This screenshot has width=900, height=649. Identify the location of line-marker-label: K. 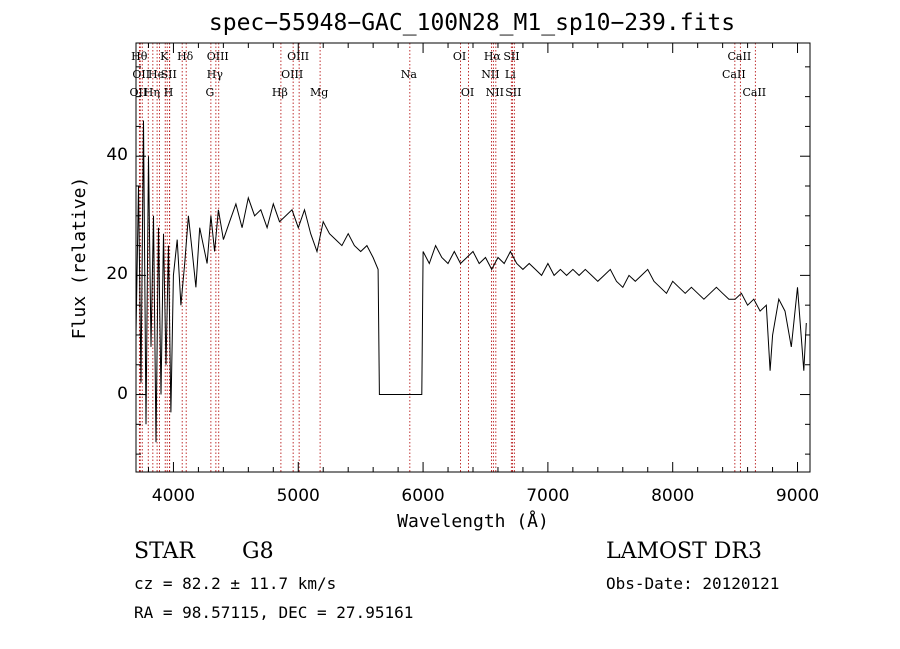
(164, 56).